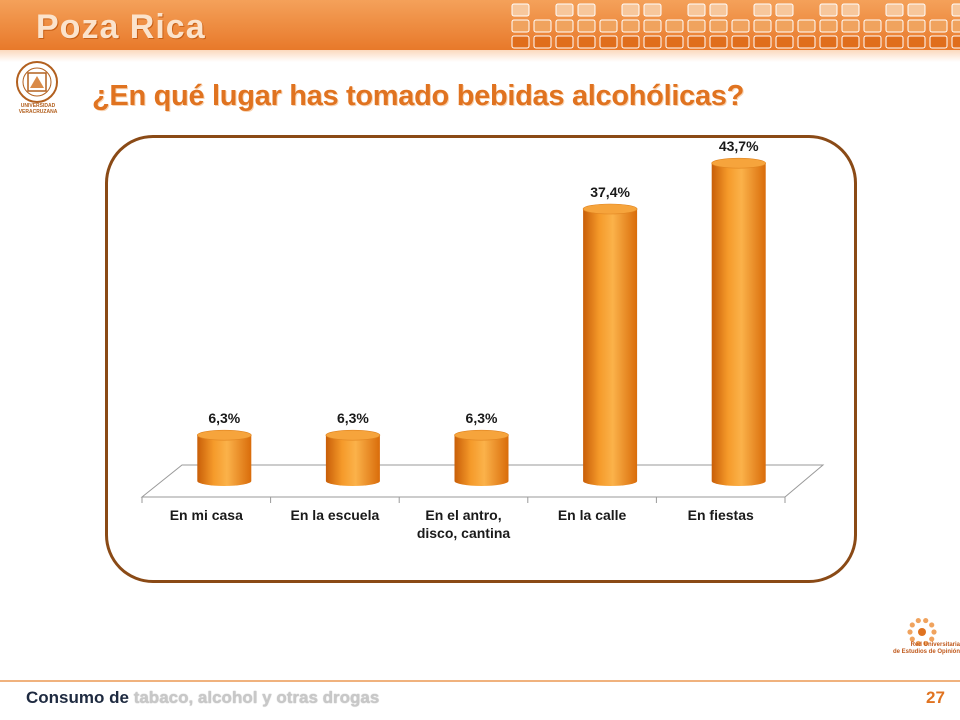 The width and height of the screenshot is (960, 720). I want to click on category-label-5: En fiestas, so click(721, 515).